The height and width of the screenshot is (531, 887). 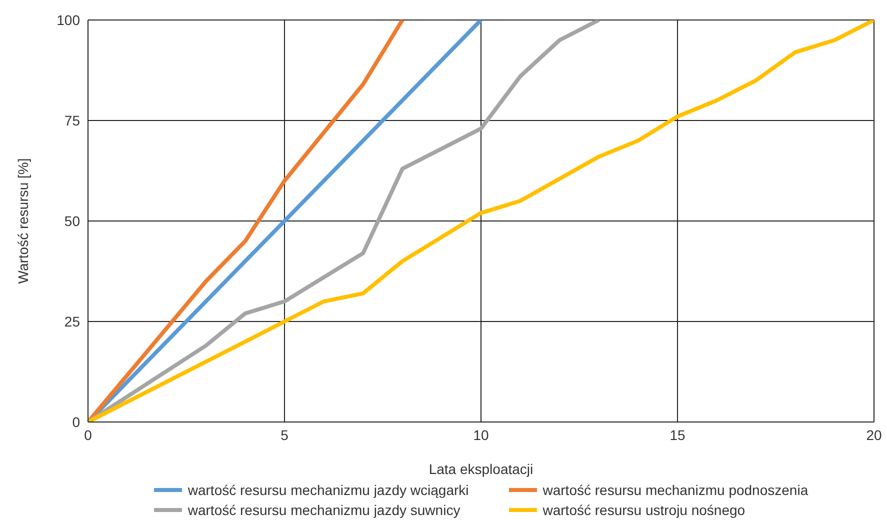 What do you see at coordinates (72, 120) in the screenshot?
I see `y-tick-label: 75` at bounding box center [72, 120].